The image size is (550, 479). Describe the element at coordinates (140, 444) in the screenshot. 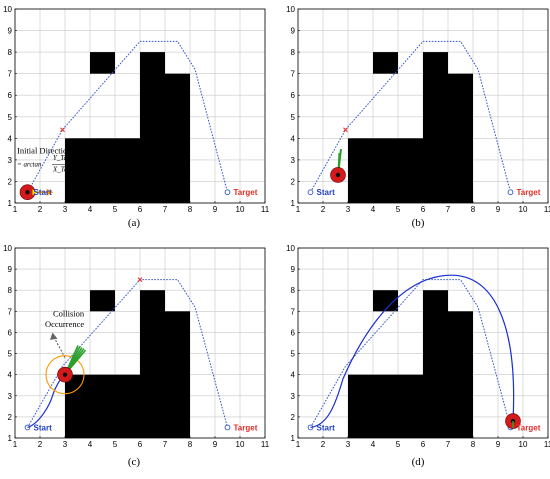

I see `x-tick-label: 6` at that location.